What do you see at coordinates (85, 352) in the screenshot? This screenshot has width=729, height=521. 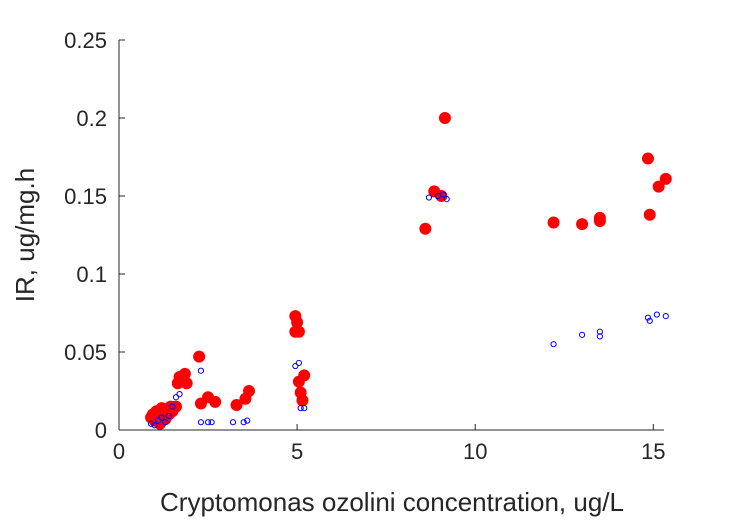 I see `y-tick-label: 0.05` at bounding box center [85, 352].